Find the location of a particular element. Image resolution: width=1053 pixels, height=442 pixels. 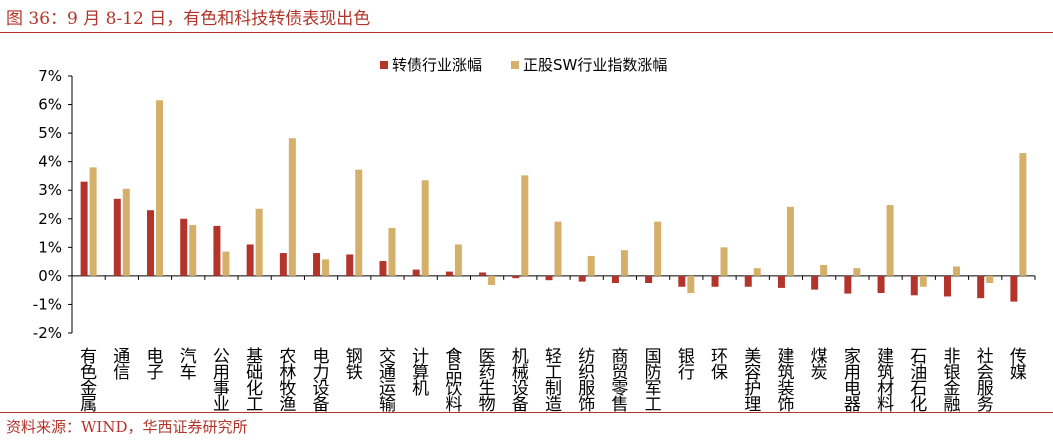

category-label: 有色金属 is located at coordinates (88, 379).